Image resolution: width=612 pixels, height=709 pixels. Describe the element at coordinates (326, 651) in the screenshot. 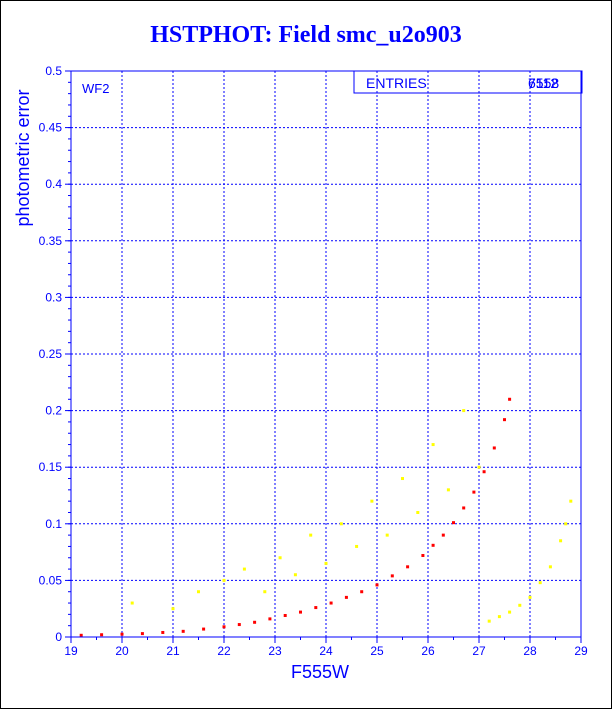

I see `x-tick-label: 24` at that location.